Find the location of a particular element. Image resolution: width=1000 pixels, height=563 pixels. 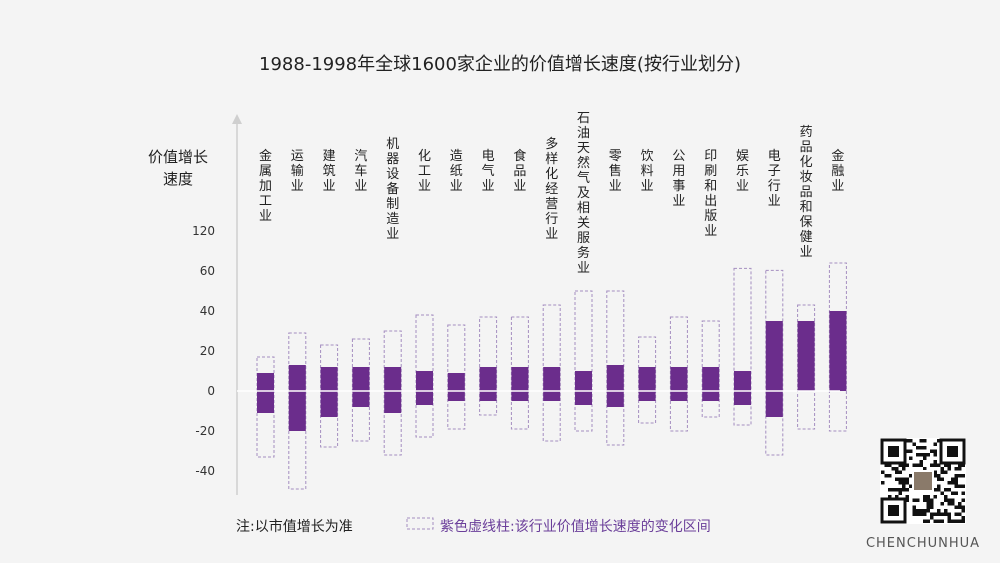

category-label: 公用事业 is located at coordinates (678, 179).